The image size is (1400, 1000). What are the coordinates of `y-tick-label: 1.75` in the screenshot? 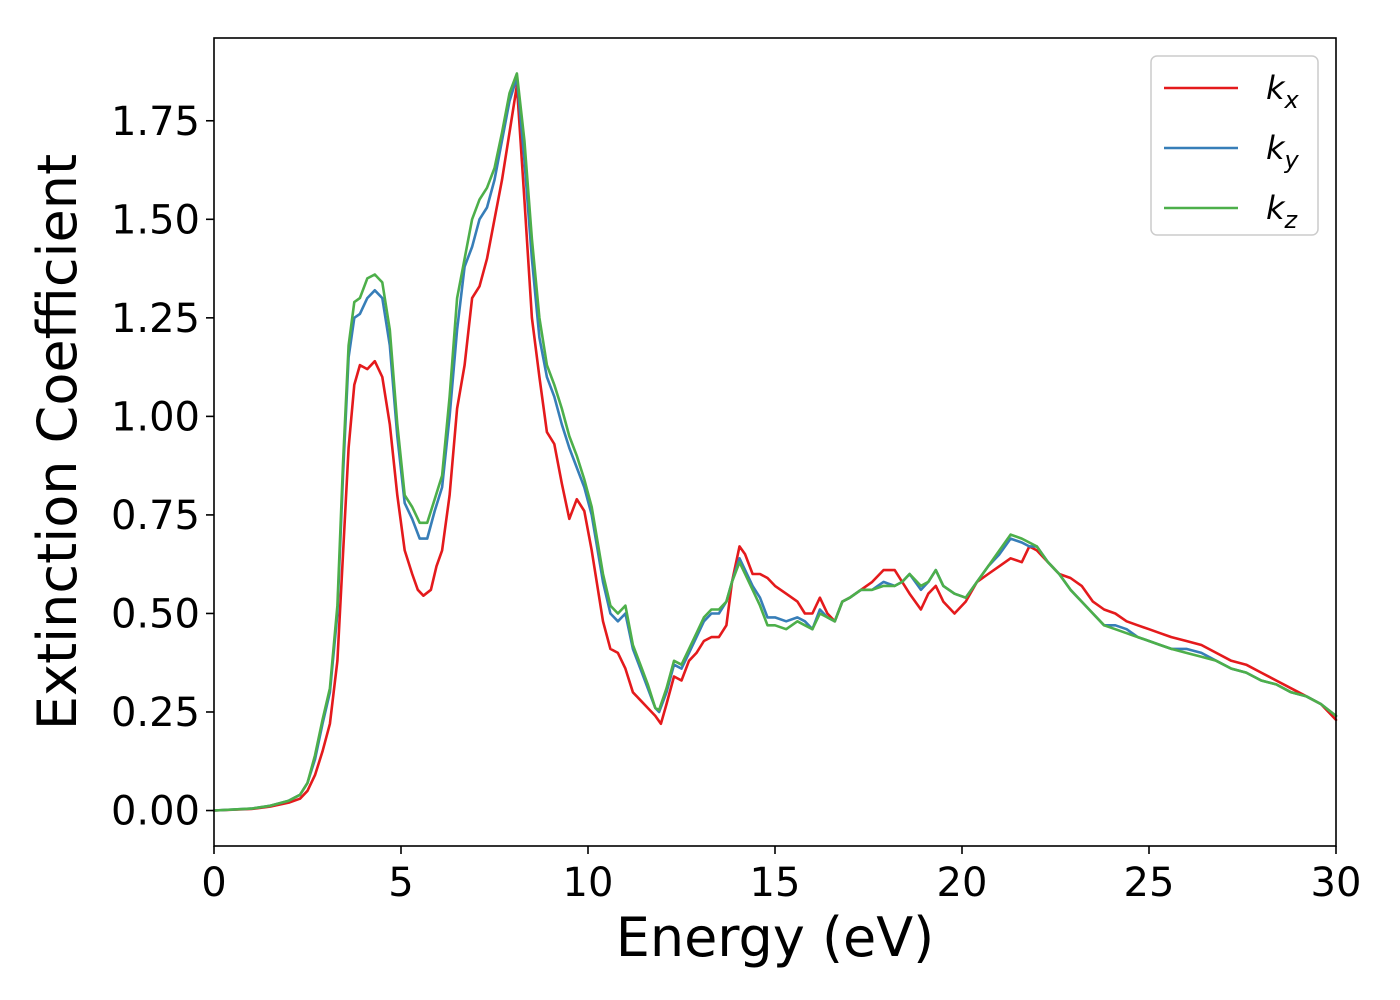 It's located at (155, 122).